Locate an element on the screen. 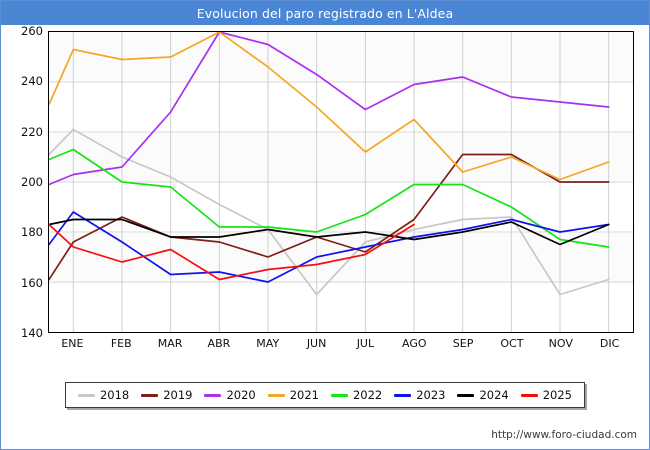  legend-item-label: 2025 is located at coordinates (557, 395).